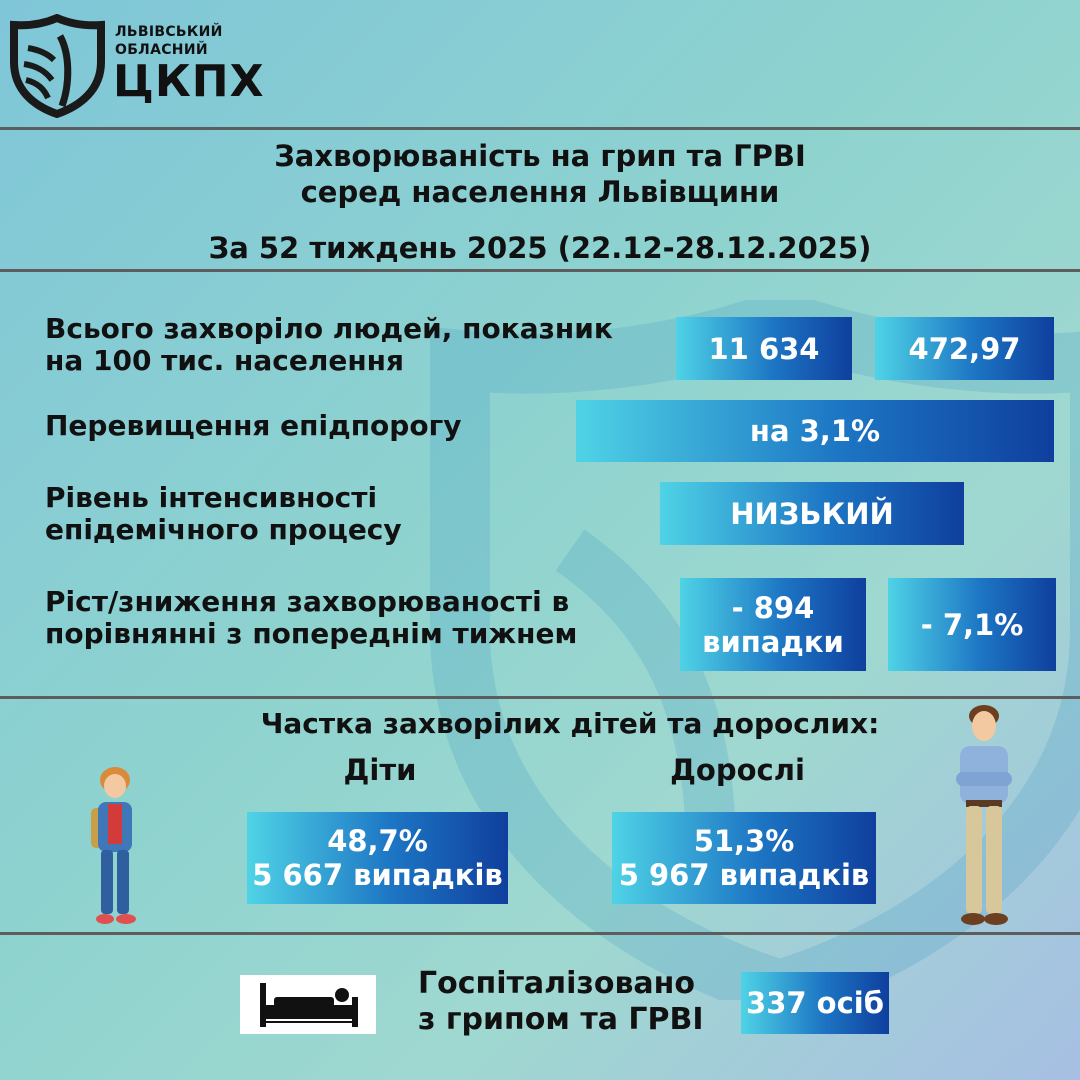  I want to click on total-count: 11 634, so click(764, 348).